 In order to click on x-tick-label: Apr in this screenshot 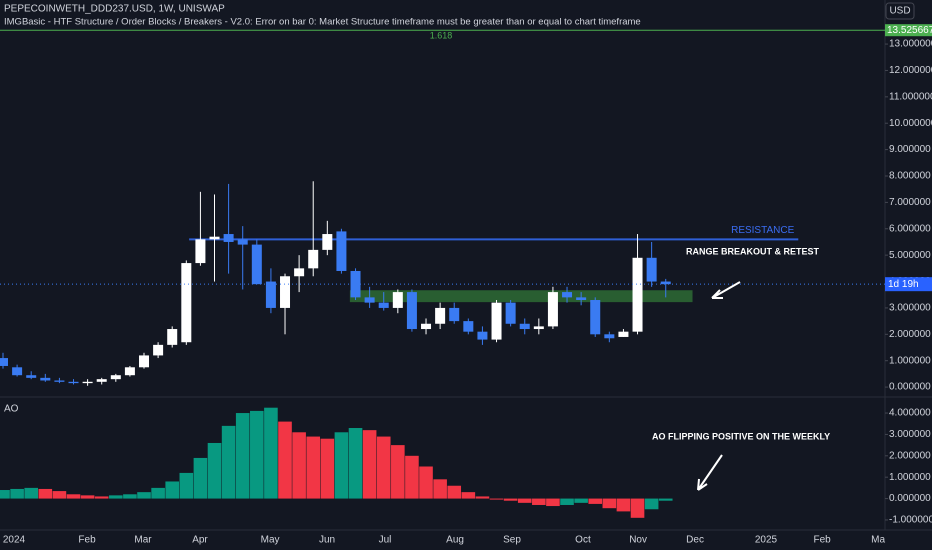, I will do `click(200, 540)`.